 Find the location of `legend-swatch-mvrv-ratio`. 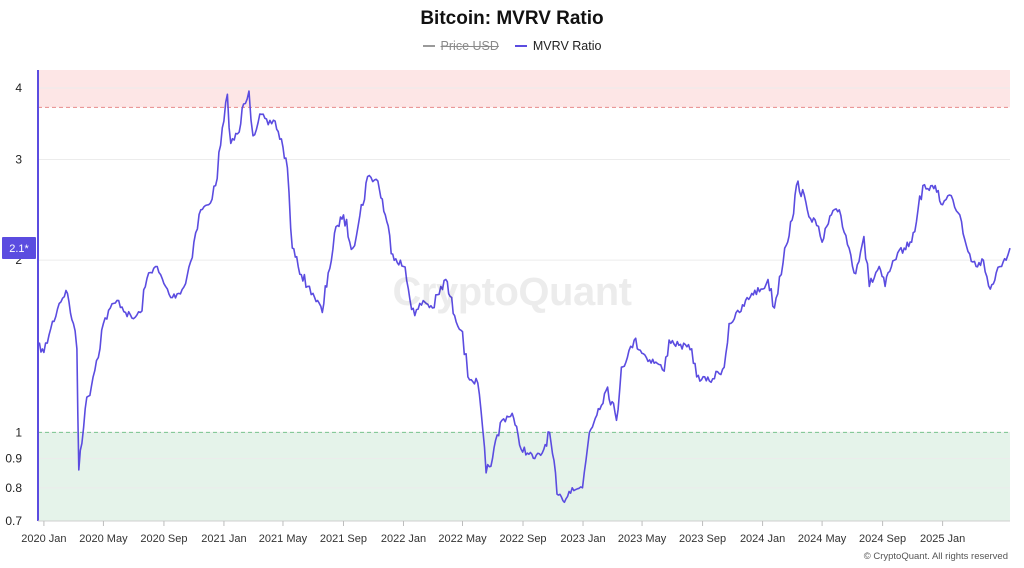

legend-swatch-mvrv-ratio is located at coordinates (520, 46).